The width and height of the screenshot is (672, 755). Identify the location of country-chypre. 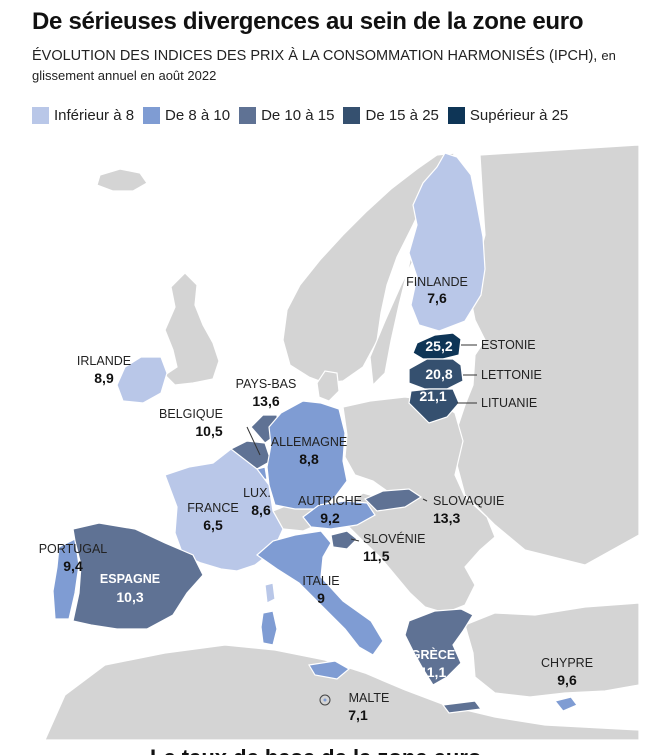
(565, 704).